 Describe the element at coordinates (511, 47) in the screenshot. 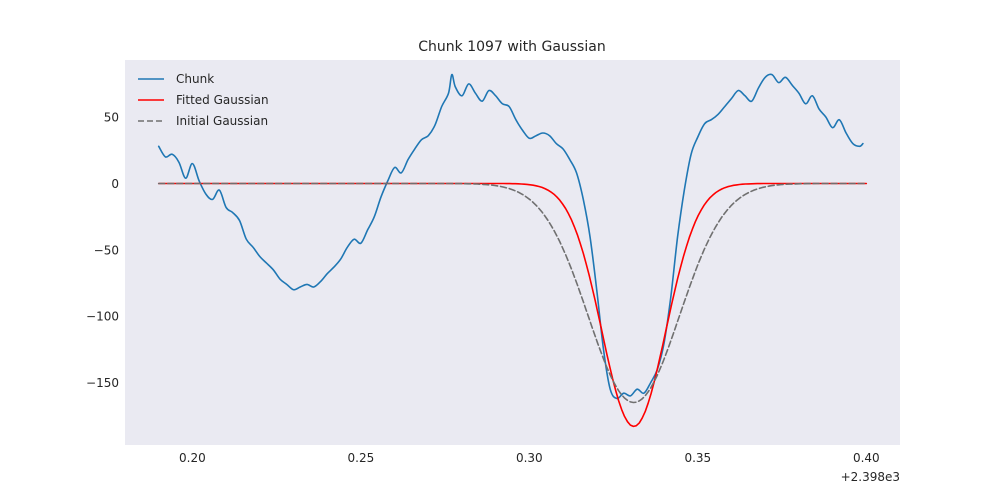

I see `chart-title: Chunk 1097 with Gaussian` at that location.